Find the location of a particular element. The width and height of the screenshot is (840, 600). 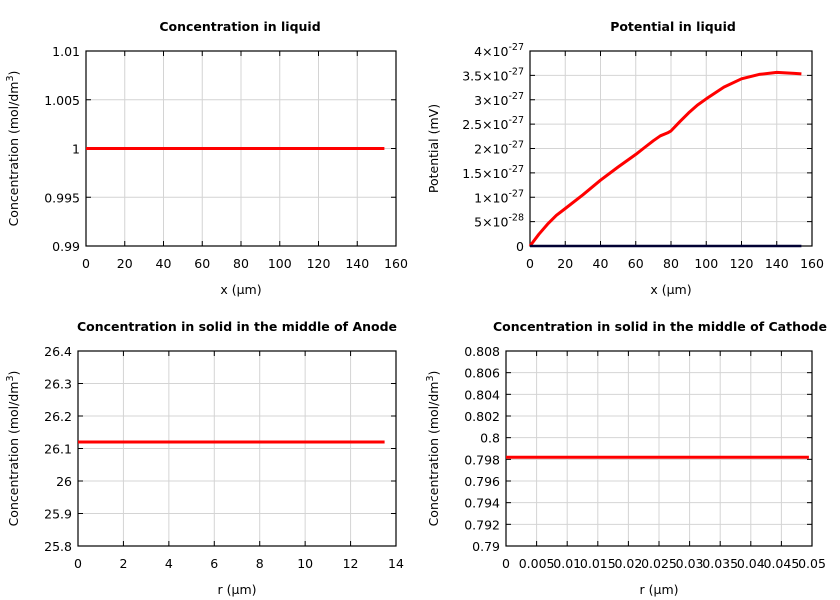

x-tick-label: 0.01 is located at coordinates (567, 563).